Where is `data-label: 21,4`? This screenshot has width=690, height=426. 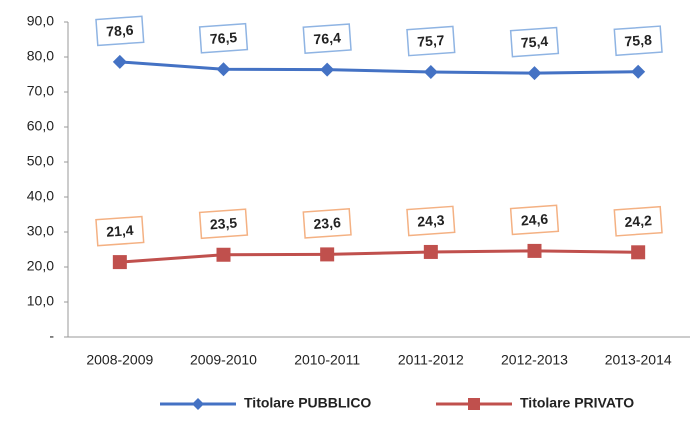 data-label: 21,4 is located at coordinates (120, 231).